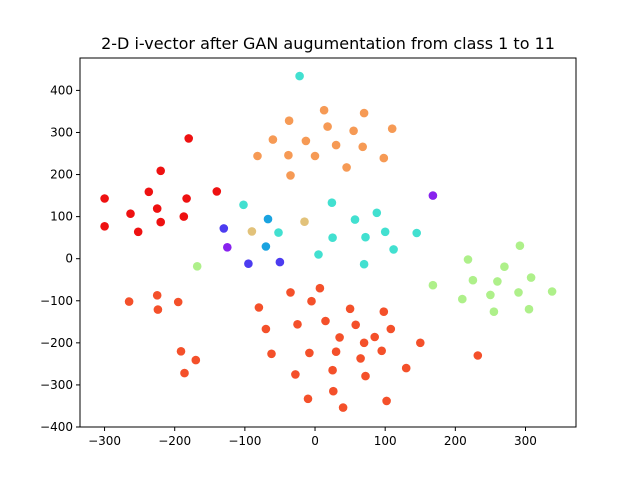 The width and height of the screenshot is (640, 484). I want to click on y-tick-label: 0, so click(69, 259).